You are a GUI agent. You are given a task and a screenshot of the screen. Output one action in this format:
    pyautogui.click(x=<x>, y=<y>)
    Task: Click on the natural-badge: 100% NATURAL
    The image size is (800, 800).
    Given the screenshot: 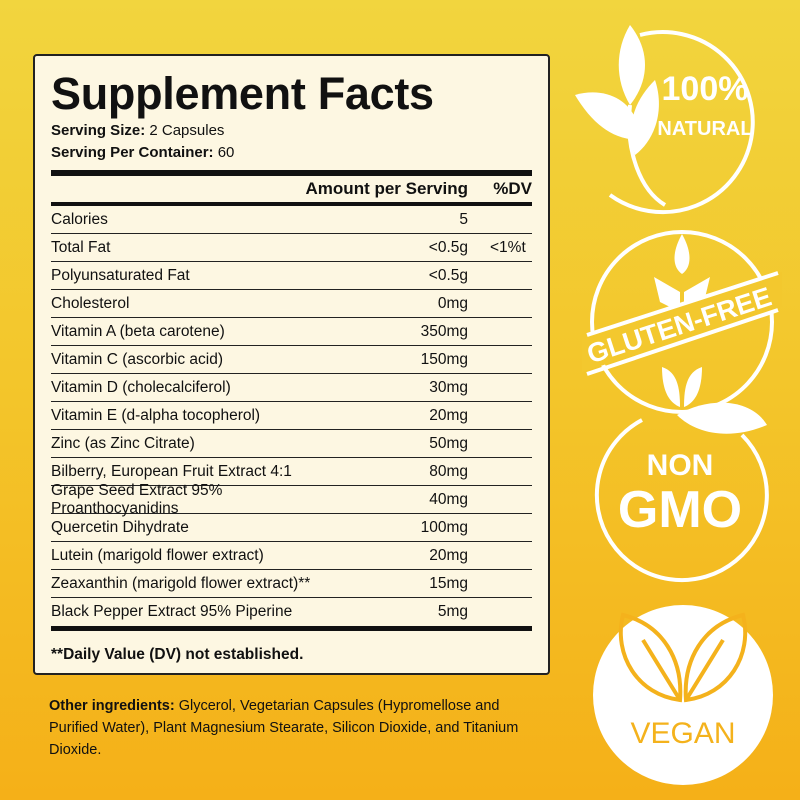 What is the action you would take?
    pyautogui.click(x=665, y=120)
    